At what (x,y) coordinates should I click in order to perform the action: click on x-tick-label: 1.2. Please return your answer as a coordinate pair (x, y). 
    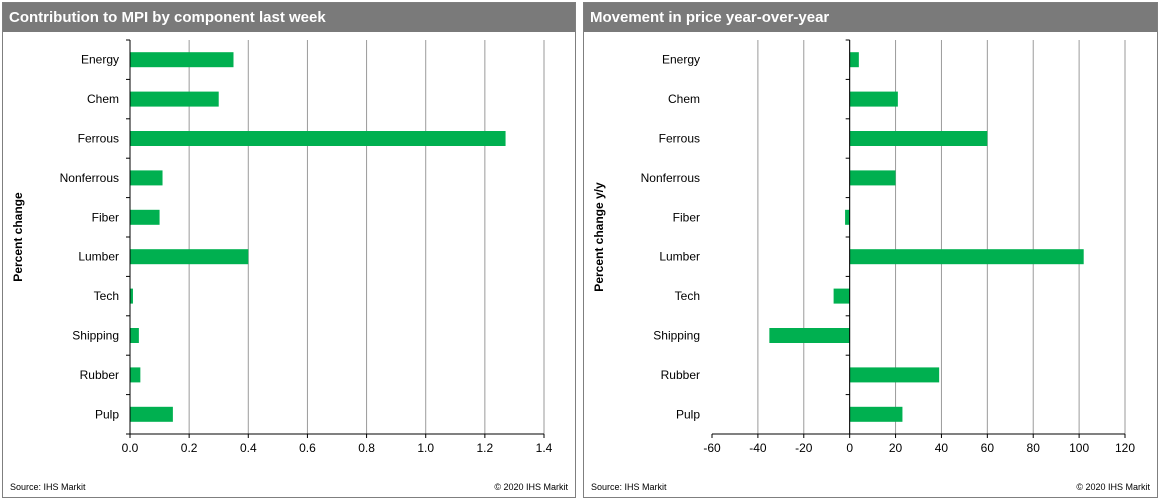
    Looking at the image, I should click on (485, 448).